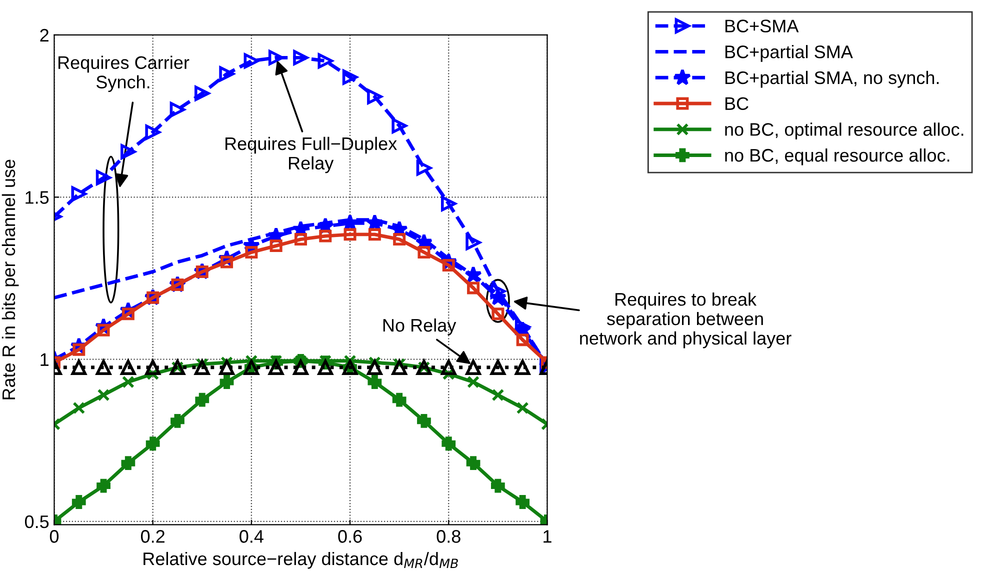 Image resolution: width=986 pixels, height=583 pixels. What do you see at coordinates (44, 359) in the screenshot?
I see `y-tick-label: 1` at bounding box center [44, 359].